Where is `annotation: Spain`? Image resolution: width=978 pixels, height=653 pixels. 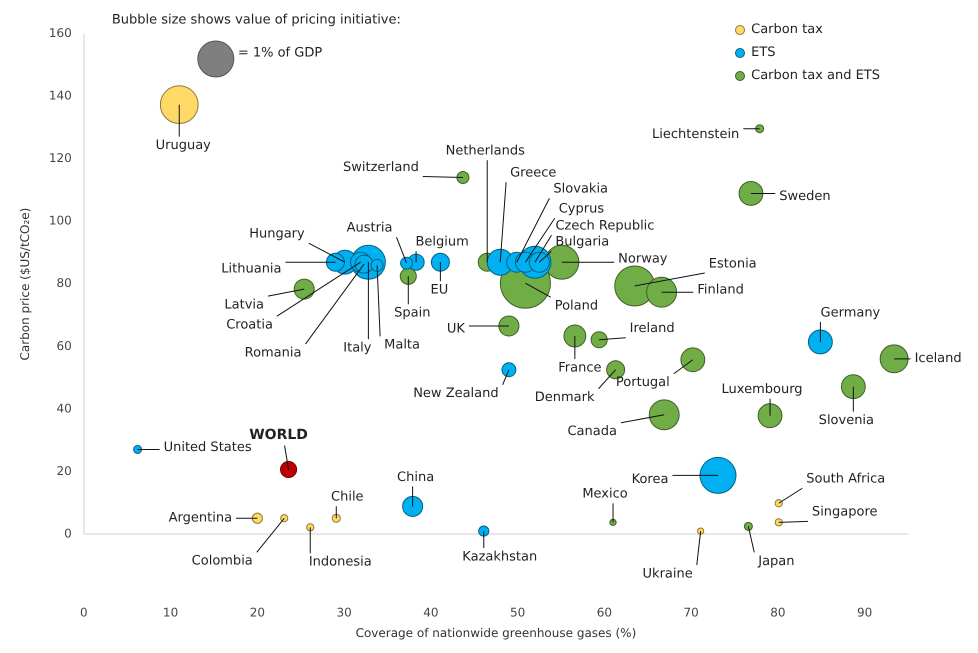 annotation: Spain is located at coordinates (412, 313).